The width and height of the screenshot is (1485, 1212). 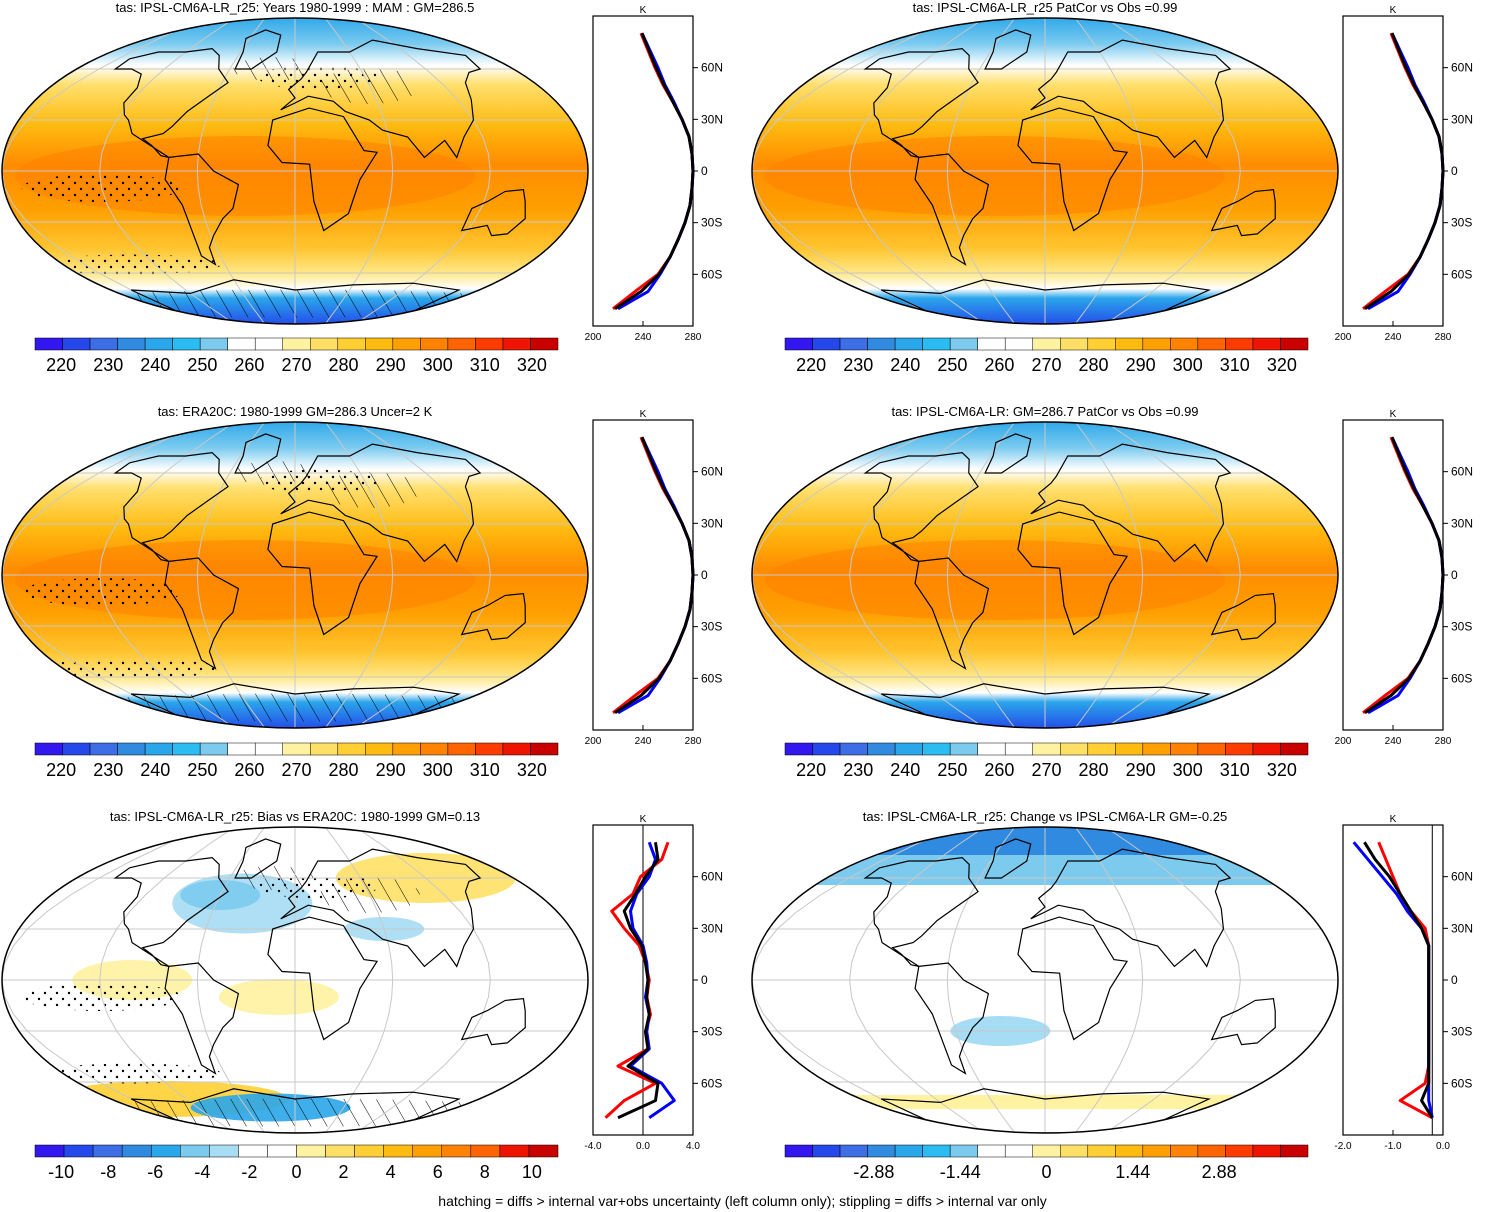 What do you see at coordinates (1282, 770) in the screenshot?
I see `colorbar-tick-label: 320` at bounding box center [1282, 770].